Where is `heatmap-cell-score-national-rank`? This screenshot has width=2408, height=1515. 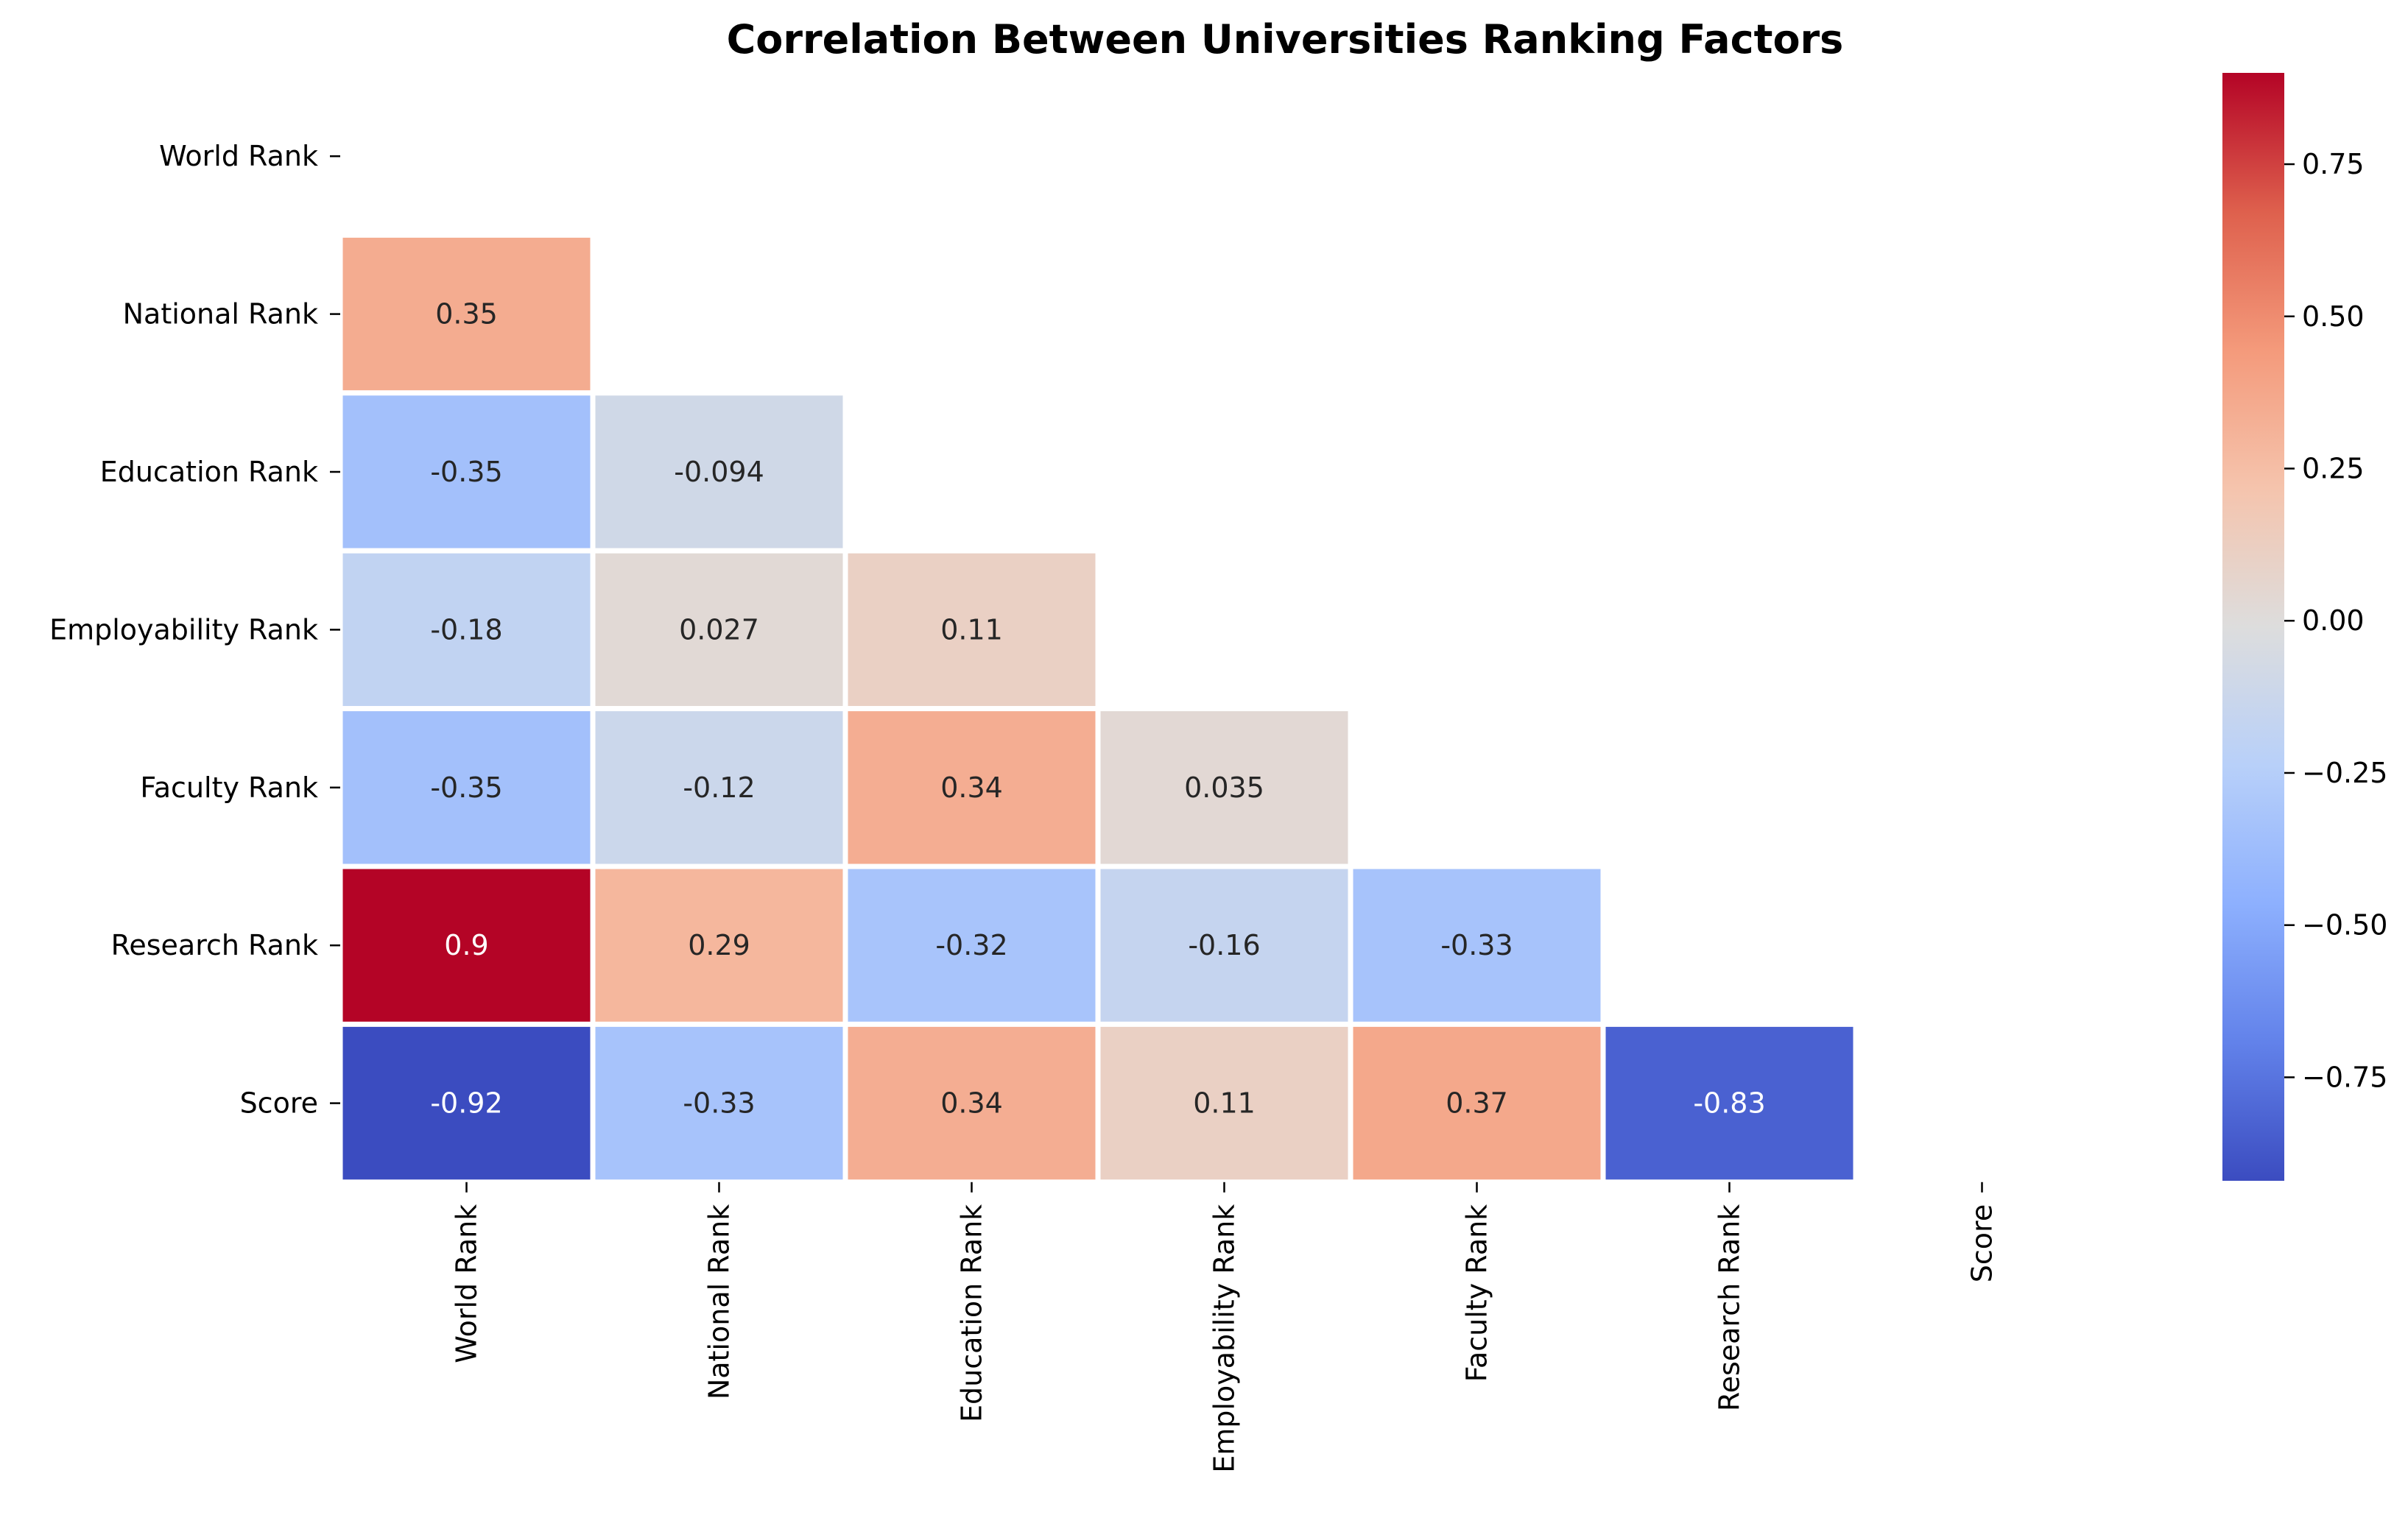
heatmap-cell-score-national-rank is located at coordinates (719, 1103).